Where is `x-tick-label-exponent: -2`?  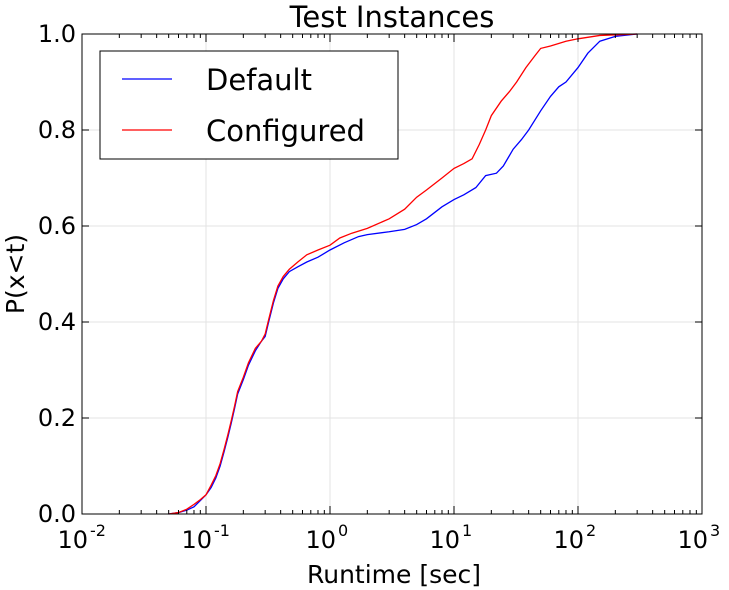
x-tick-label-exponent: -2 is located at coordinates (98, 530).